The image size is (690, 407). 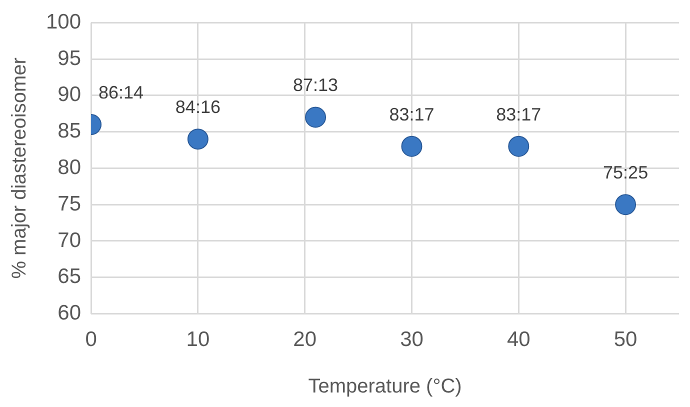 What do you see at coordinates (121, 92) in the screenshot?
I see `annotation: 86:14` at bounding box center [121, 92].